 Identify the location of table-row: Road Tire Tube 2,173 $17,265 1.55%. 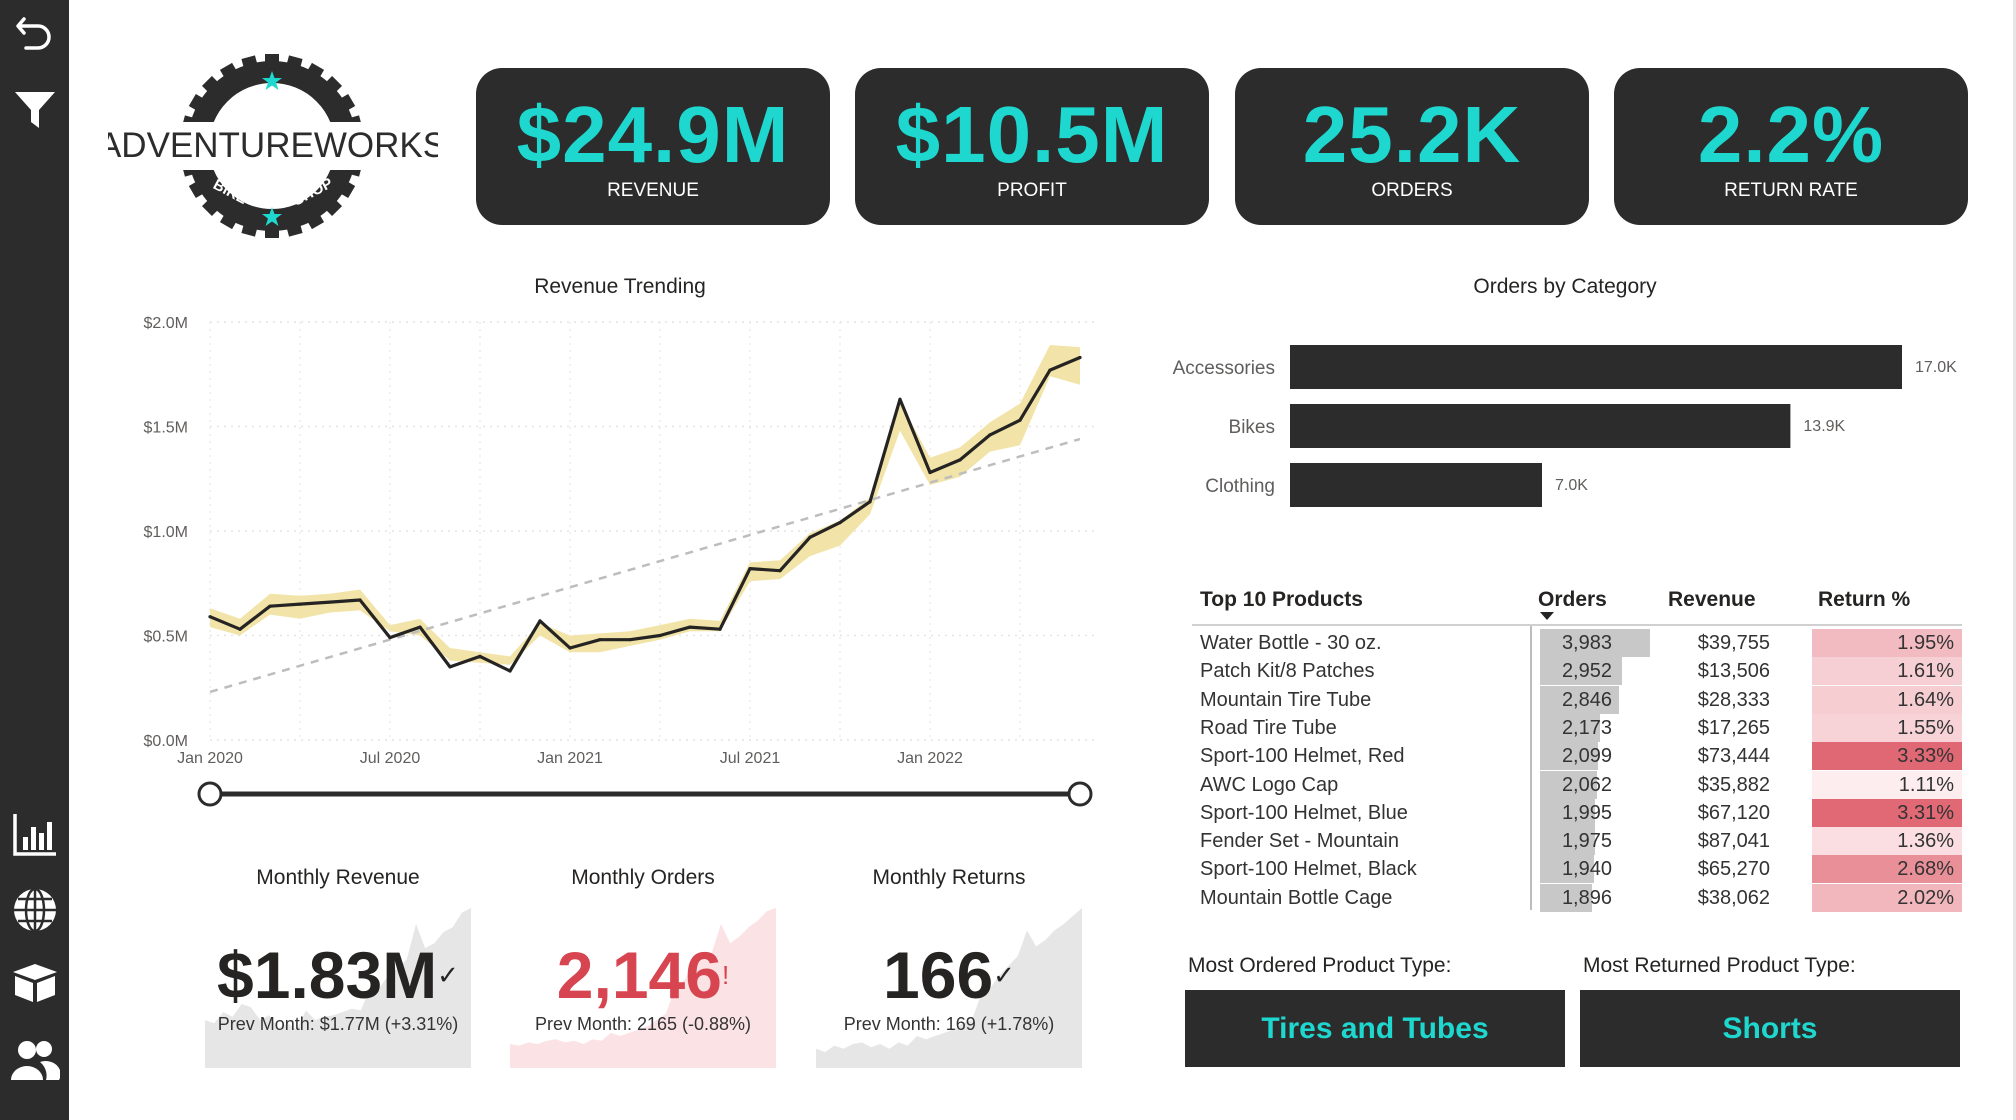
(1577, 727).